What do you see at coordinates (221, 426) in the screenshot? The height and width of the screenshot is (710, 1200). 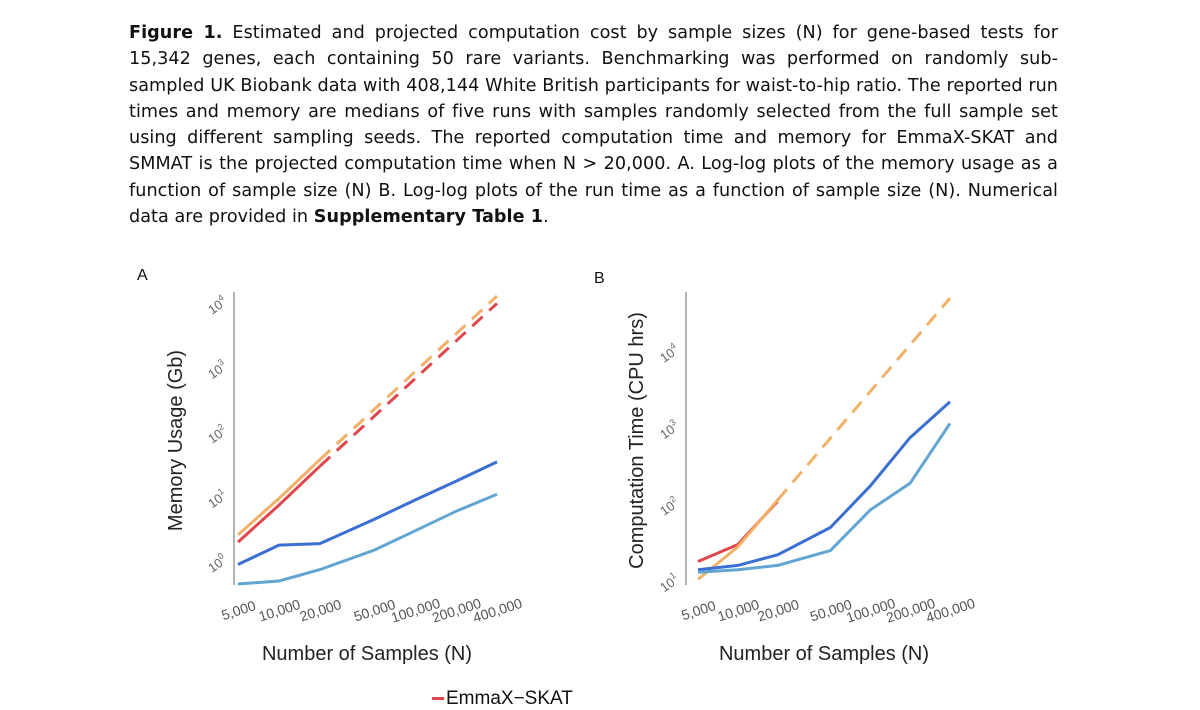 I see `y-tick-exponent-a-2: 2` at bounding box center [221, 426].